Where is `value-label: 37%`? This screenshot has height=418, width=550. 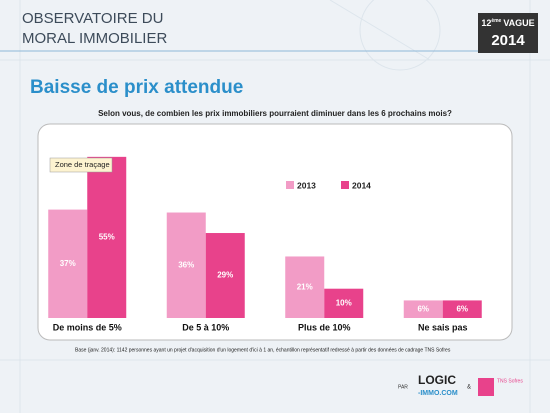
value-label: 37% is located at coordinates (68, 263).